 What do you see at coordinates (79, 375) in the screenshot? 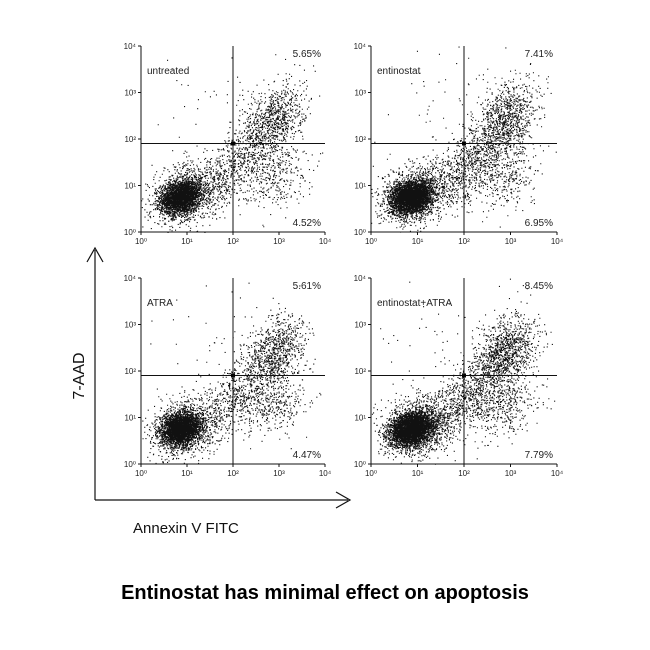
I see `y-axis-label: 7-AAD` at bounding box center [79, 375].